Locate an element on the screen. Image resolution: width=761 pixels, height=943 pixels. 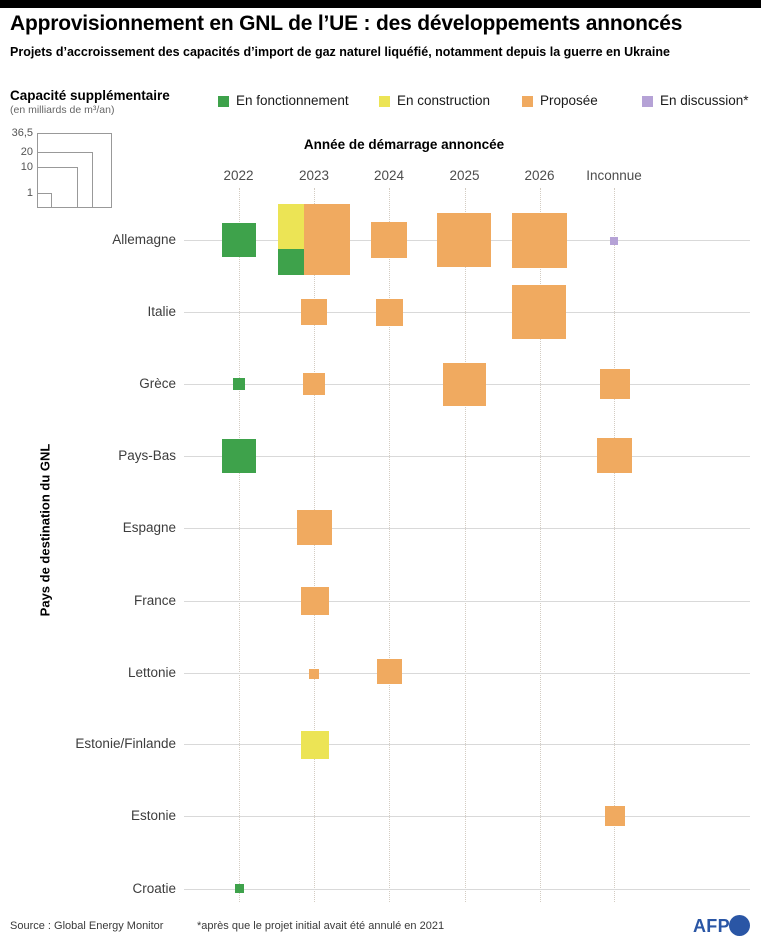
country-label: Estonie is located at coordinates (153, 815).